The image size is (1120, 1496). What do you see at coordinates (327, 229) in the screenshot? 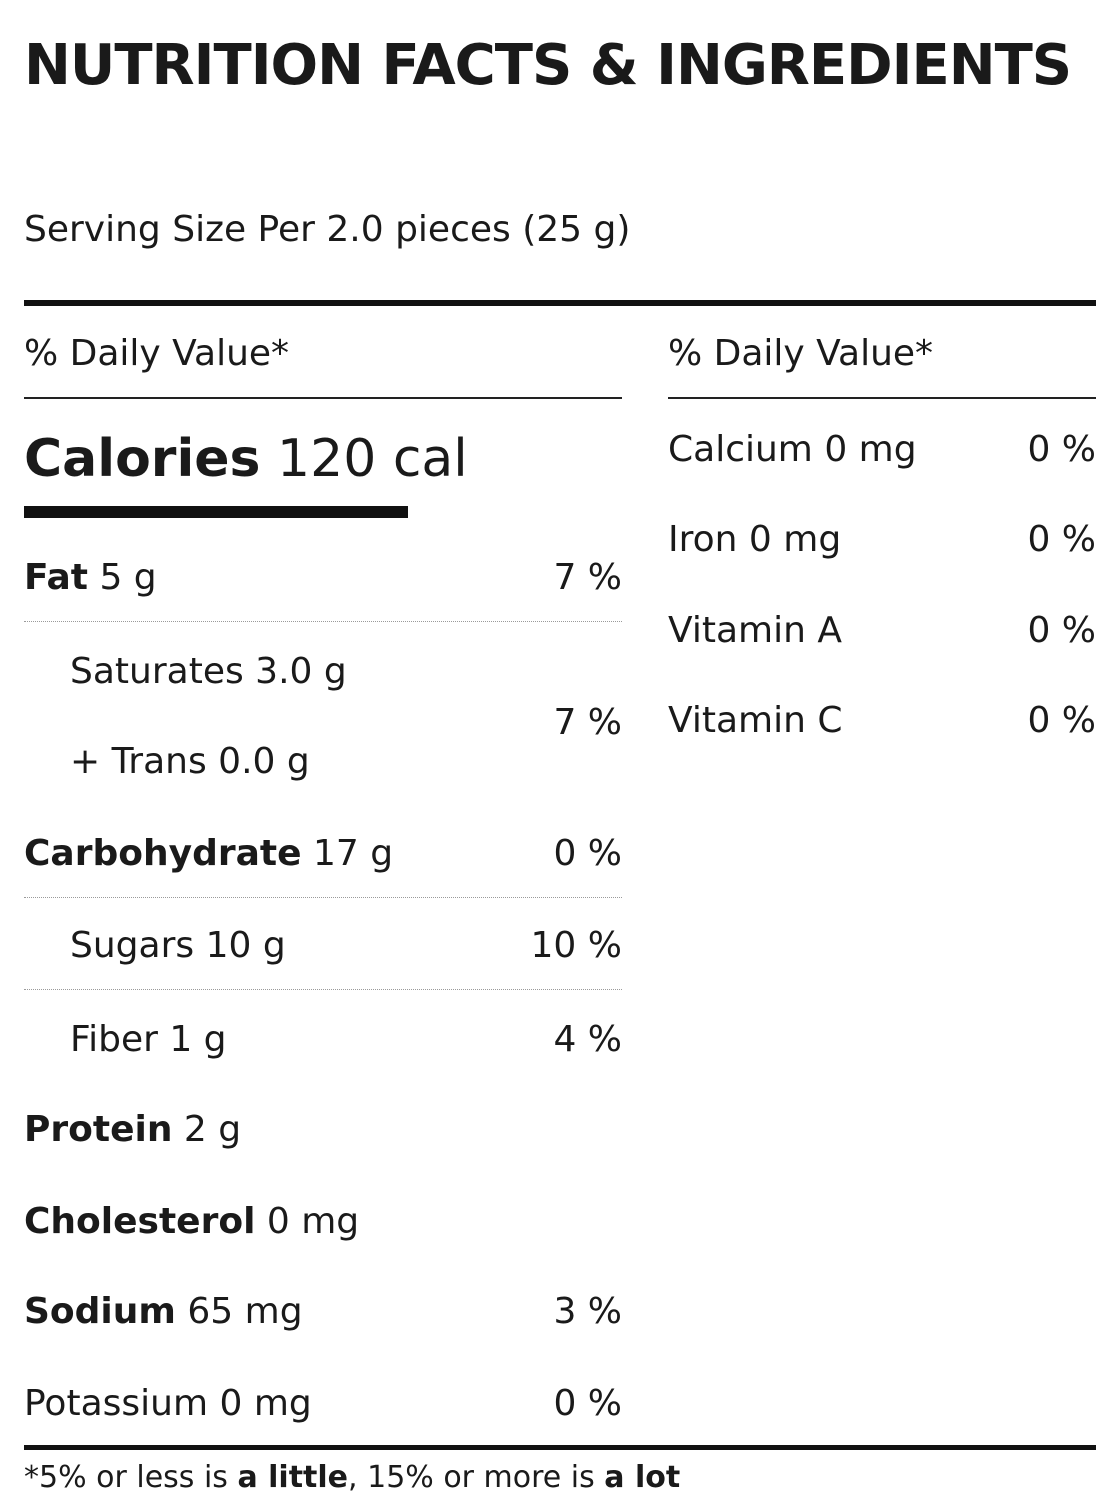
I see `serving-size: Serving Size Per 2.0 pieces (25 g)` at bounding box center [327, 229].